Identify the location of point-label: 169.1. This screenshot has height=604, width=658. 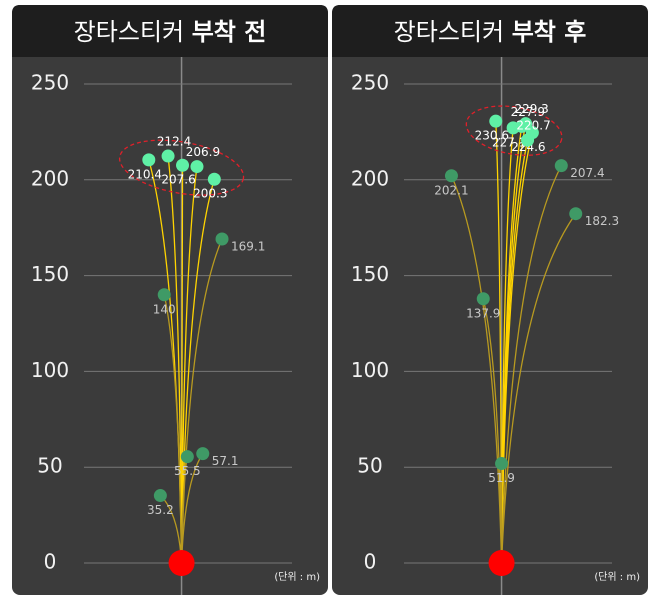
(248, 247).